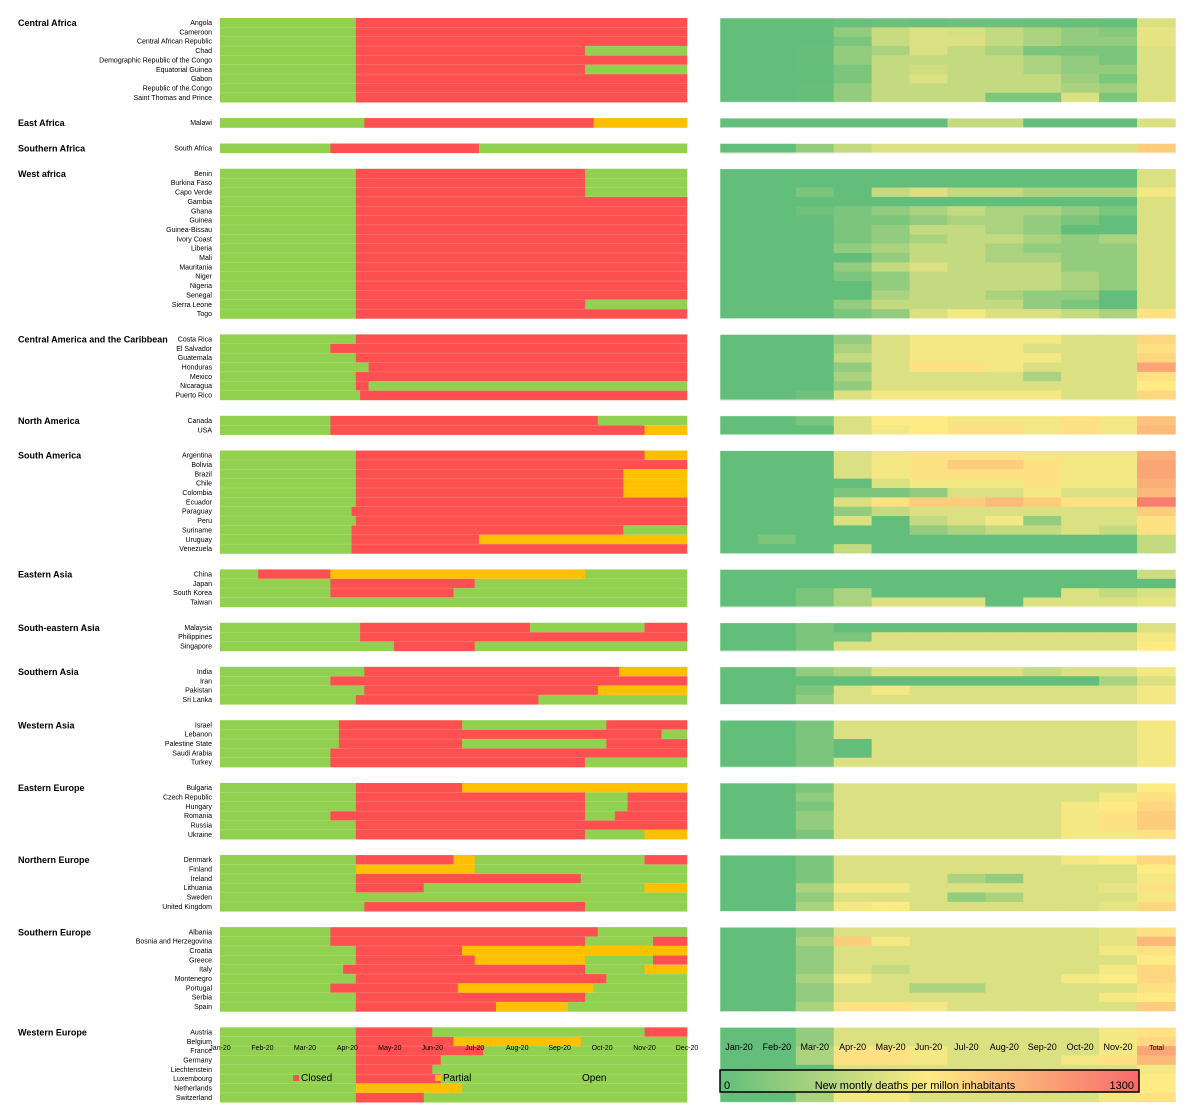 The image size is (1200, 1113). Describe the element at coordinates (739, 988) in the screenshot. I see `heat-cell-portugal` at that location.